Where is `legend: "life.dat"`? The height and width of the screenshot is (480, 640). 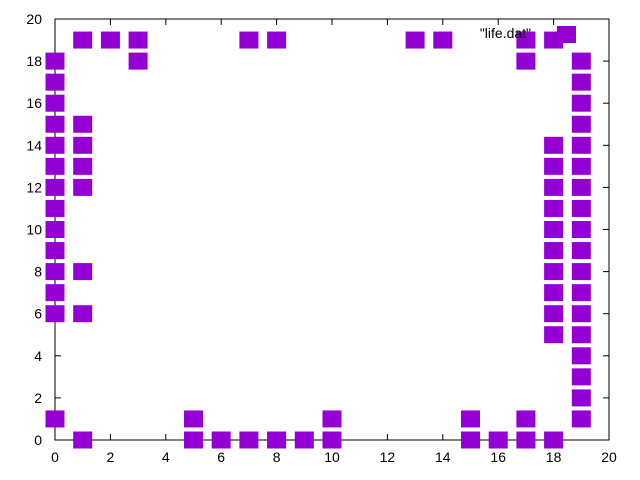
legend: "life.dat" is located at coordinates (528, 34).